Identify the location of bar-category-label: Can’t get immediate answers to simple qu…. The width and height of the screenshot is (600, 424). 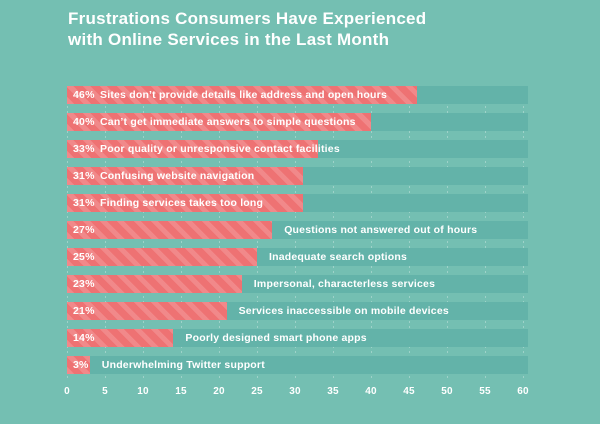
(228, 122).